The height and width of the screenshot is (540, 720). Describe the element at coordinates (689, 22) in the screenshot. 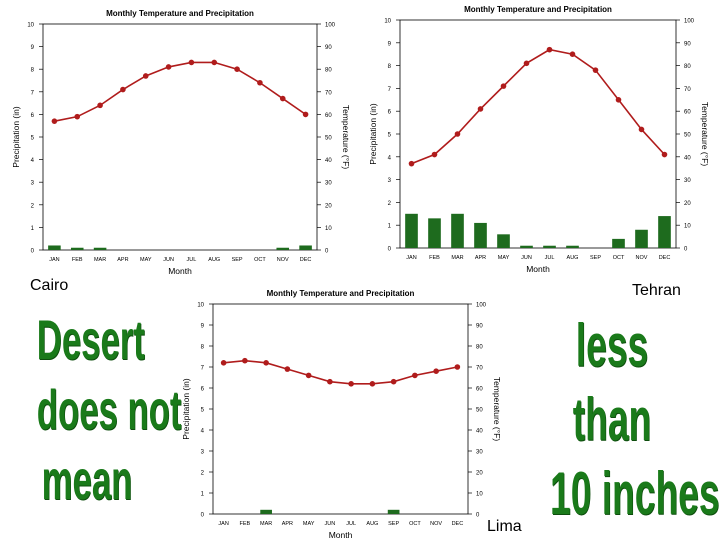

I see `right-tick-label: 100` at that location.